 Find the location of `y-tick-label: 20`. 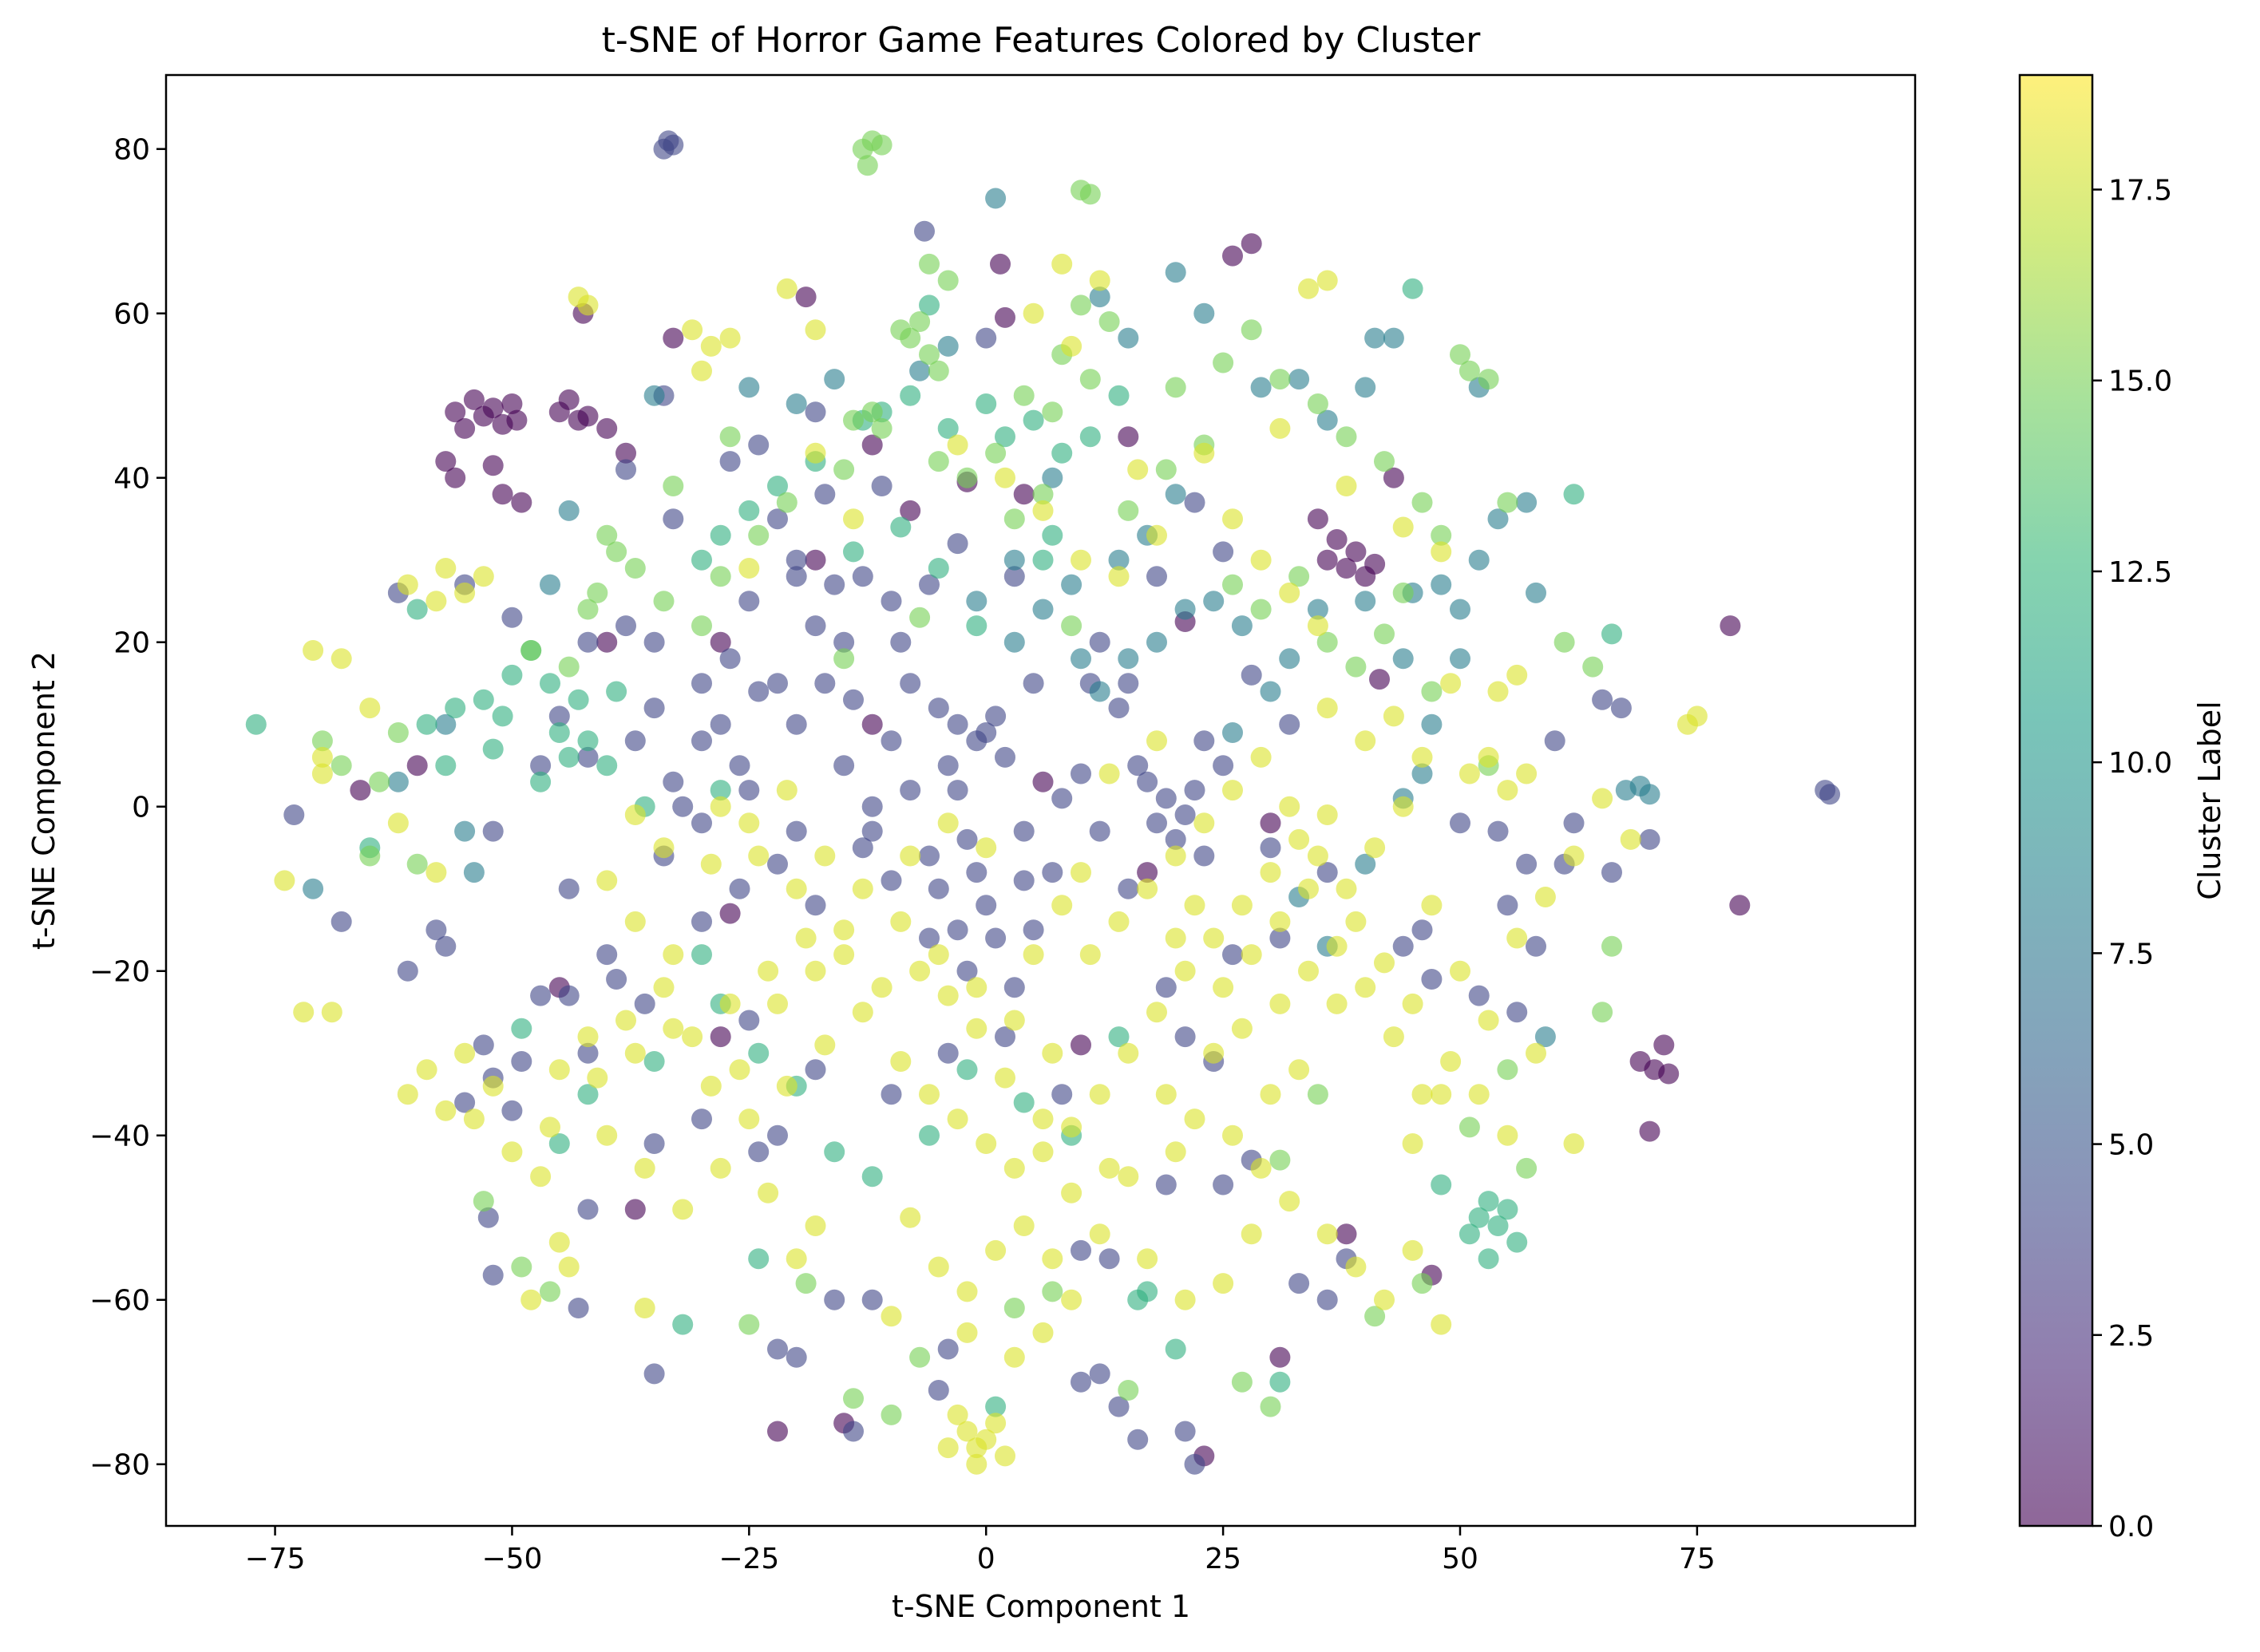

y-tick-label: 20 is located at coordinates (131, 643).